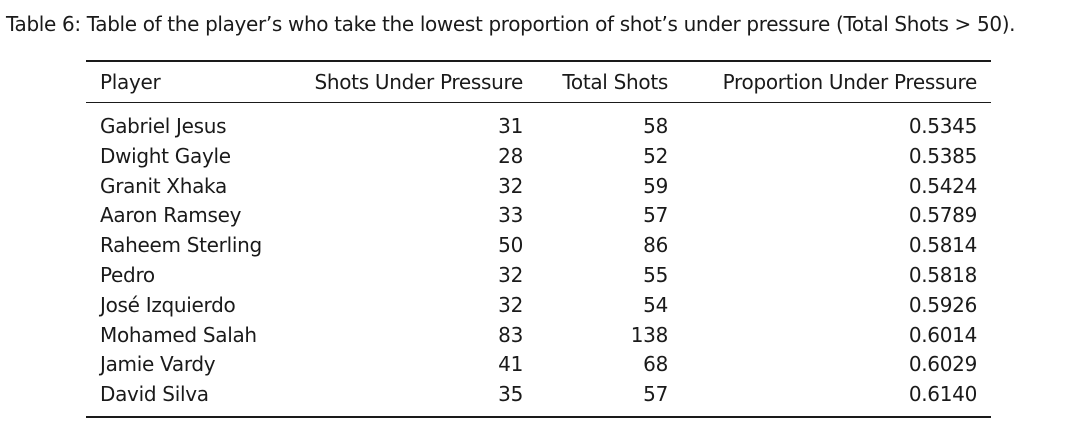 Image resolution: width=1080 pixels, height=430 pixels. Describe the element at coordinates (171, 215) in the screenshot. I see `cell-player: Aaron Ramsey` at that location.